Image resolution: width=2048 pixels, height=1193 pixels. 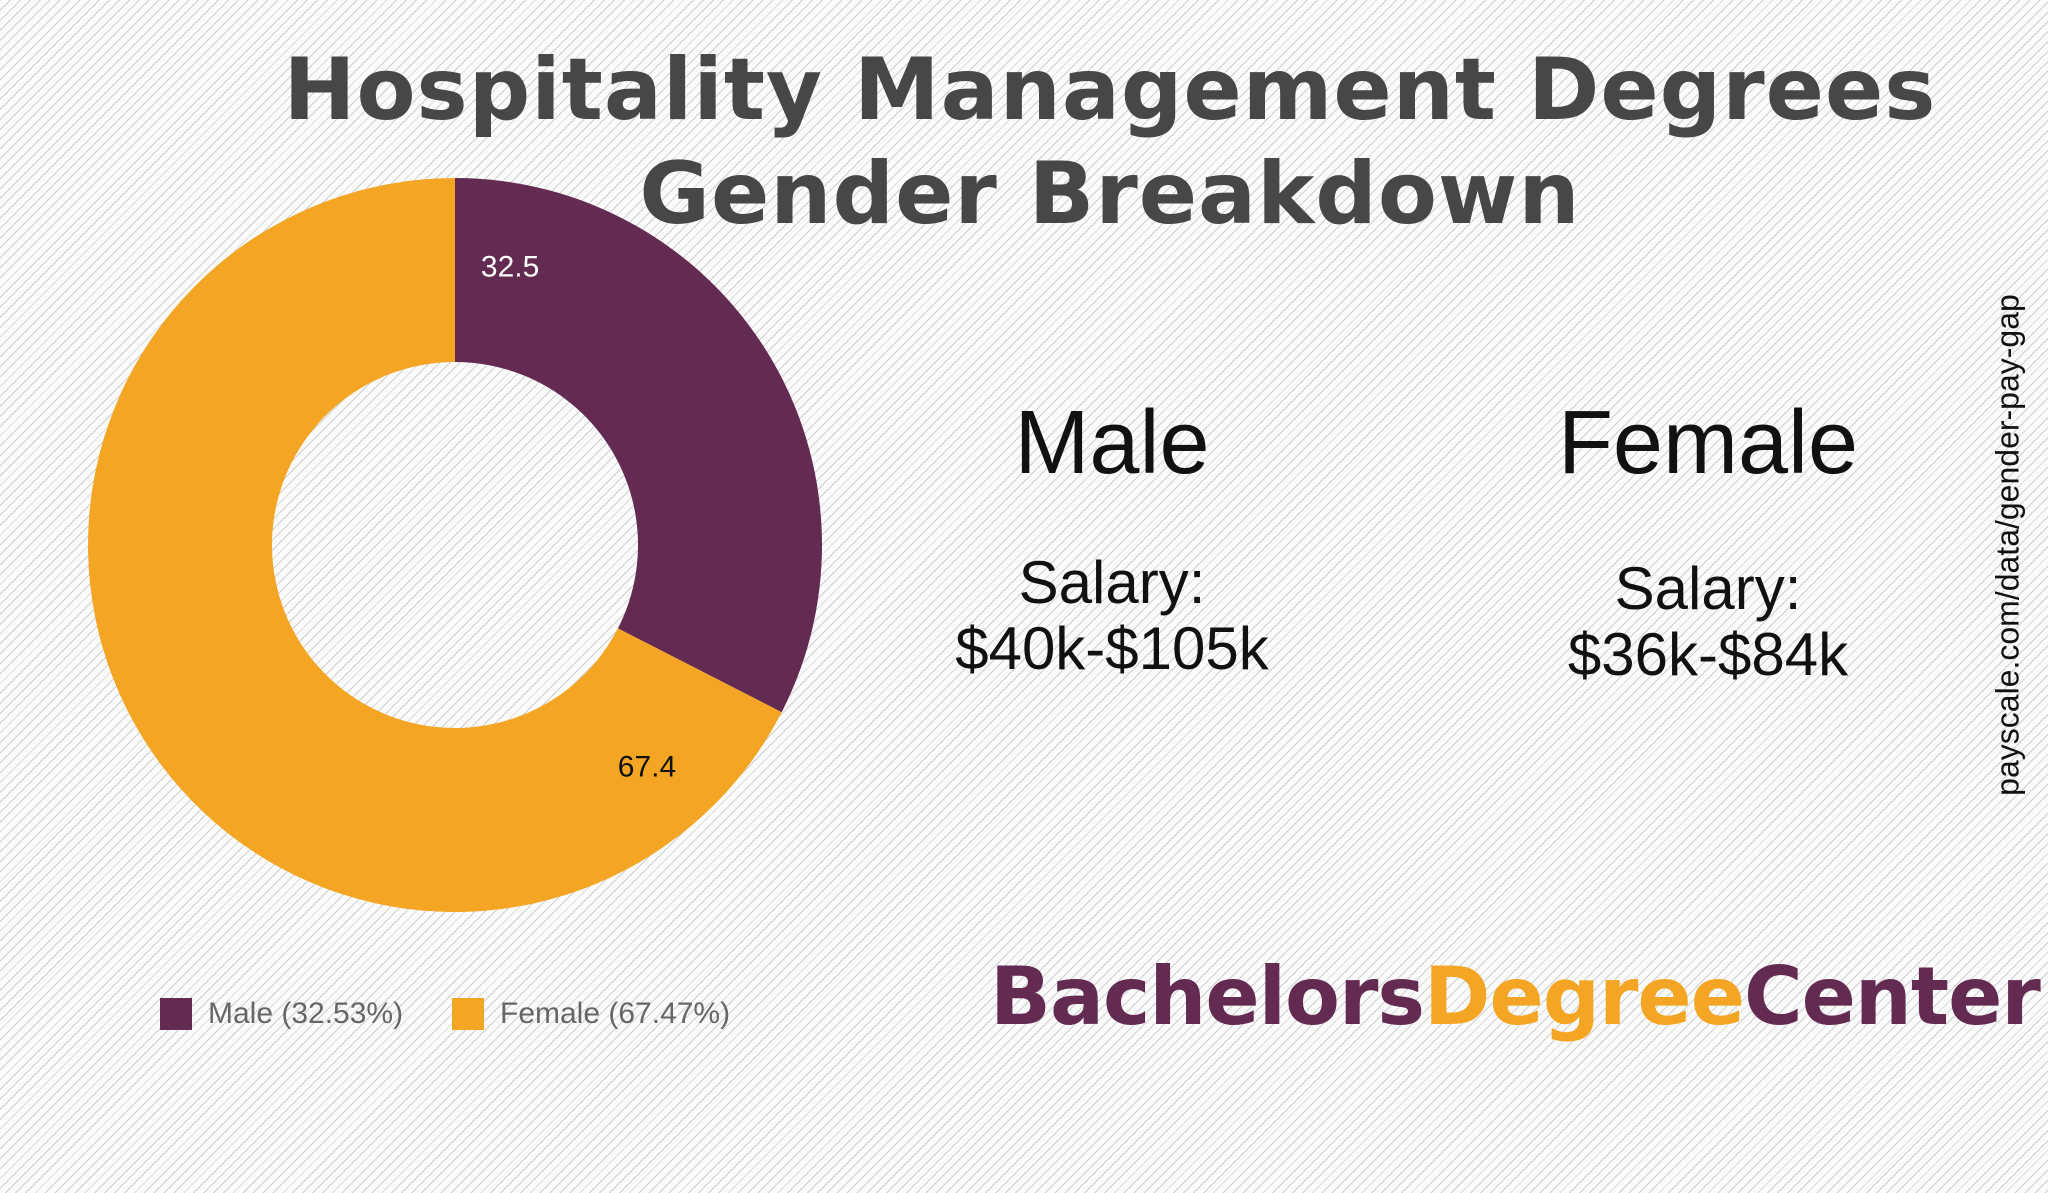 I want to click on brand-part-degree: Degree, so click(x=1584, y=996).